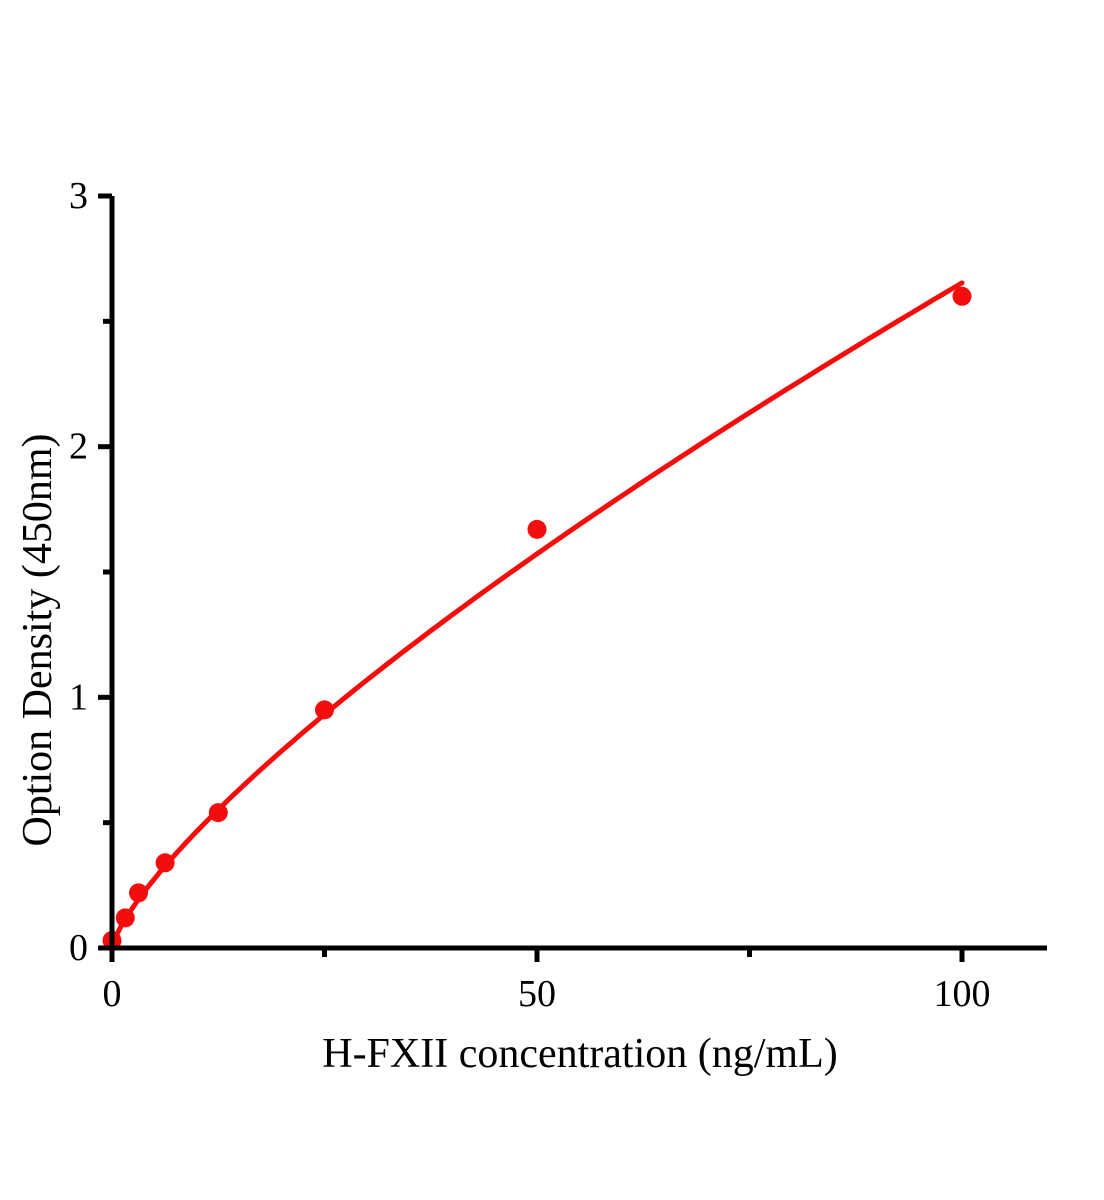  What do you see at coordinates (138, 893) in the screenshot?
I see `data-point-3.12` at bounding box center [138, 893].